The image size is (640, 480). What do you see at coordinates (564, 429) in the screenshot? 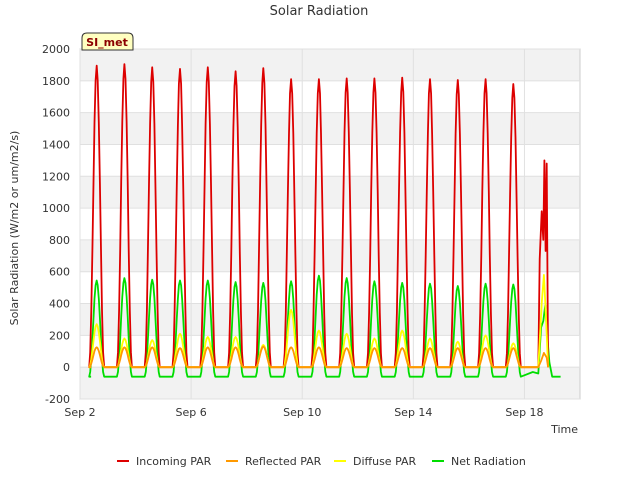
I see `x-axis-label: Time` at bounding box center [564, 429].